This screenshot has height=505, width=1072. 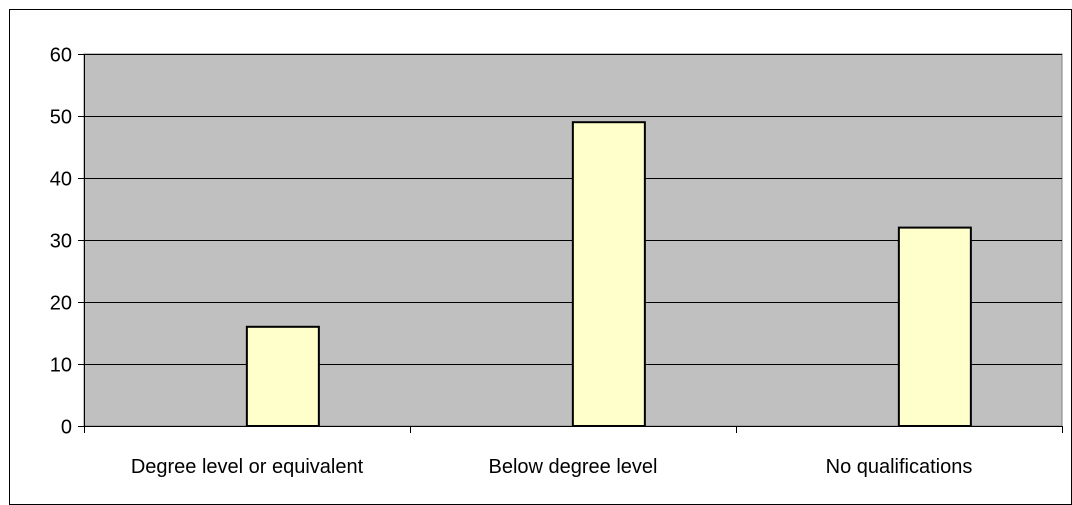 I want to click on y-tick-label: 40, so click(x=61, y=180).